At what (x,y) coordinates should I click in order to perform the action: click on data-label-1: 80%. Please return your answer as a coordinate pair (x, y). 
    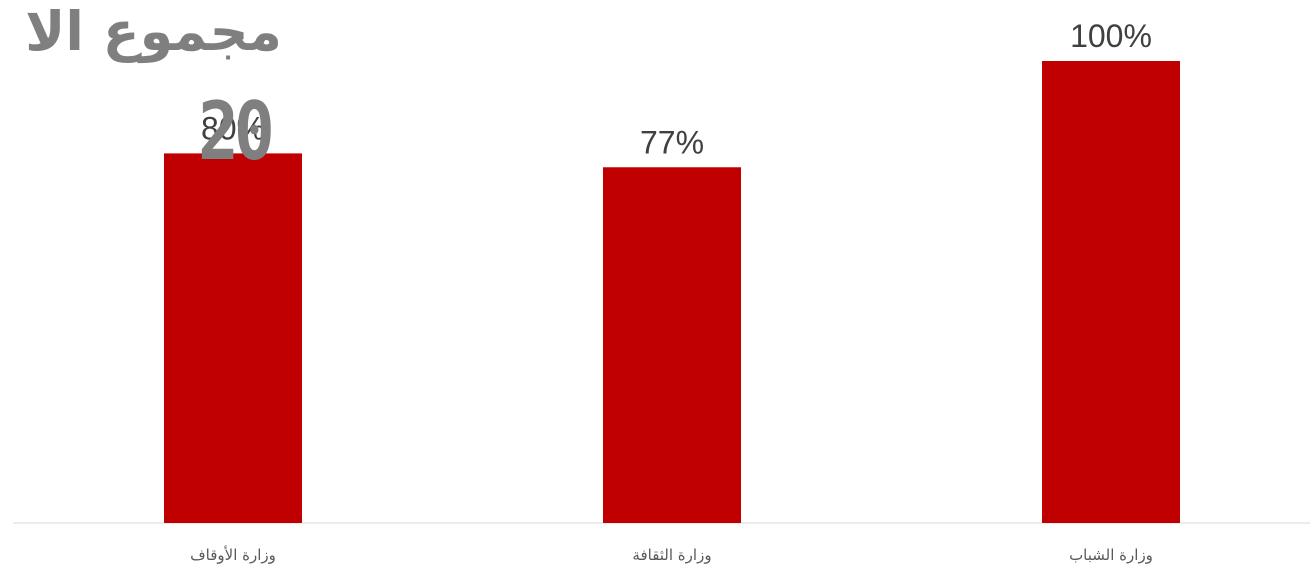
    Looking at the image, I should click on (233, 128).